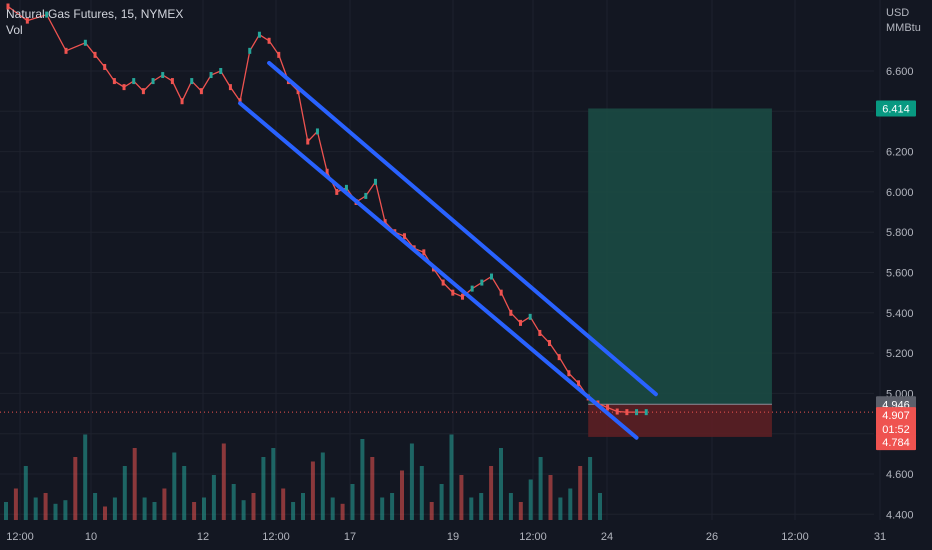  I want to click on price-axis-header: USD MMBtu, so click(903, 21).